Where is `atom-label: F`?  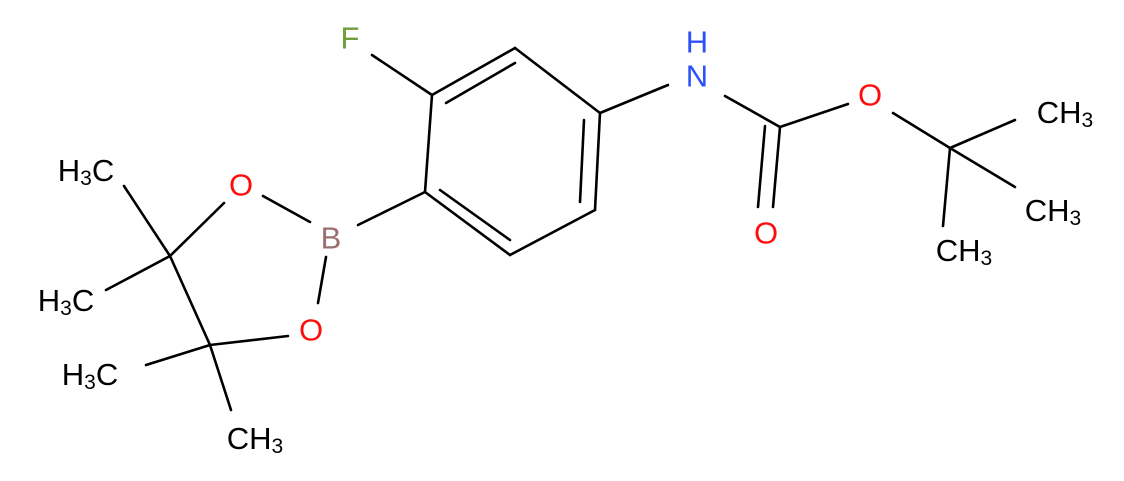
atom-label: F is located at coordinates (350, 38).